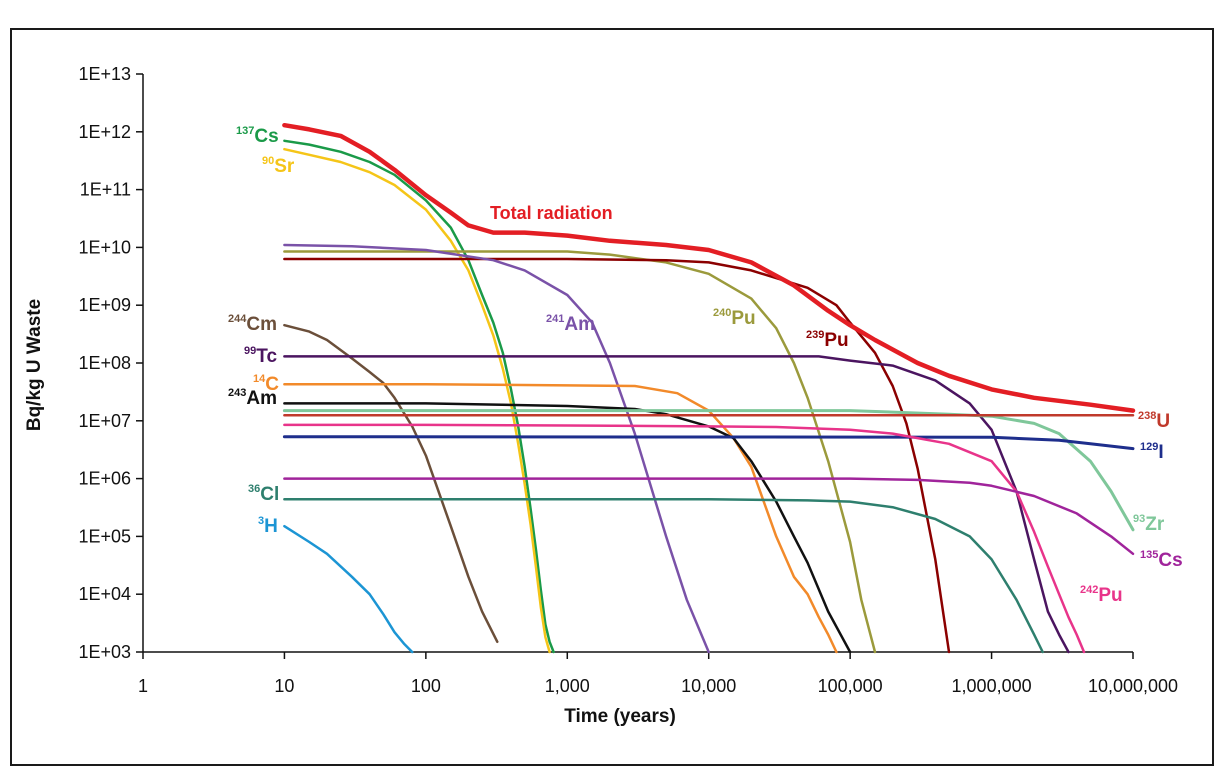 Image resolution: width=1228 pixels, height=778 pixels. What do you see at coordinates (237, 393) in the screenshot?
I see `isotope-mass-number: 243` at bounding box center [237, 393].